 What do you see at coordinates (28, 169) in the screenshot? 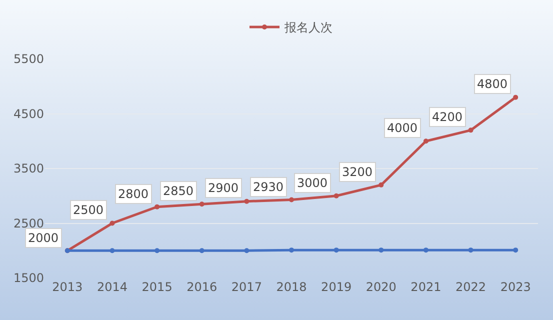
I see `y-tick-label: 3500` at bounding box center [28, 169].